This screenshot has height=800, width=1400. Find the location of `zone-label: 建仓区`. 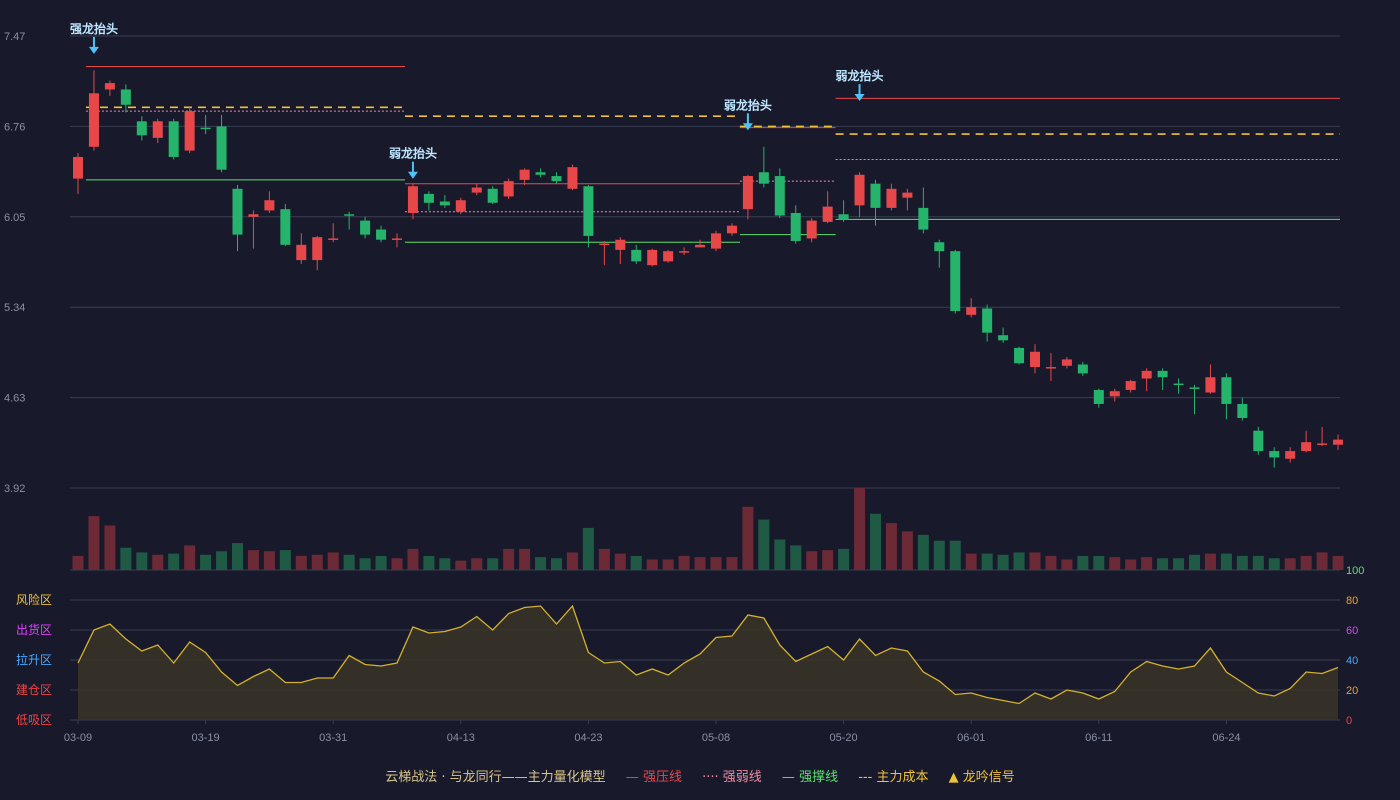

zone-label: 建仓区 is located at coordinates (34, 690).